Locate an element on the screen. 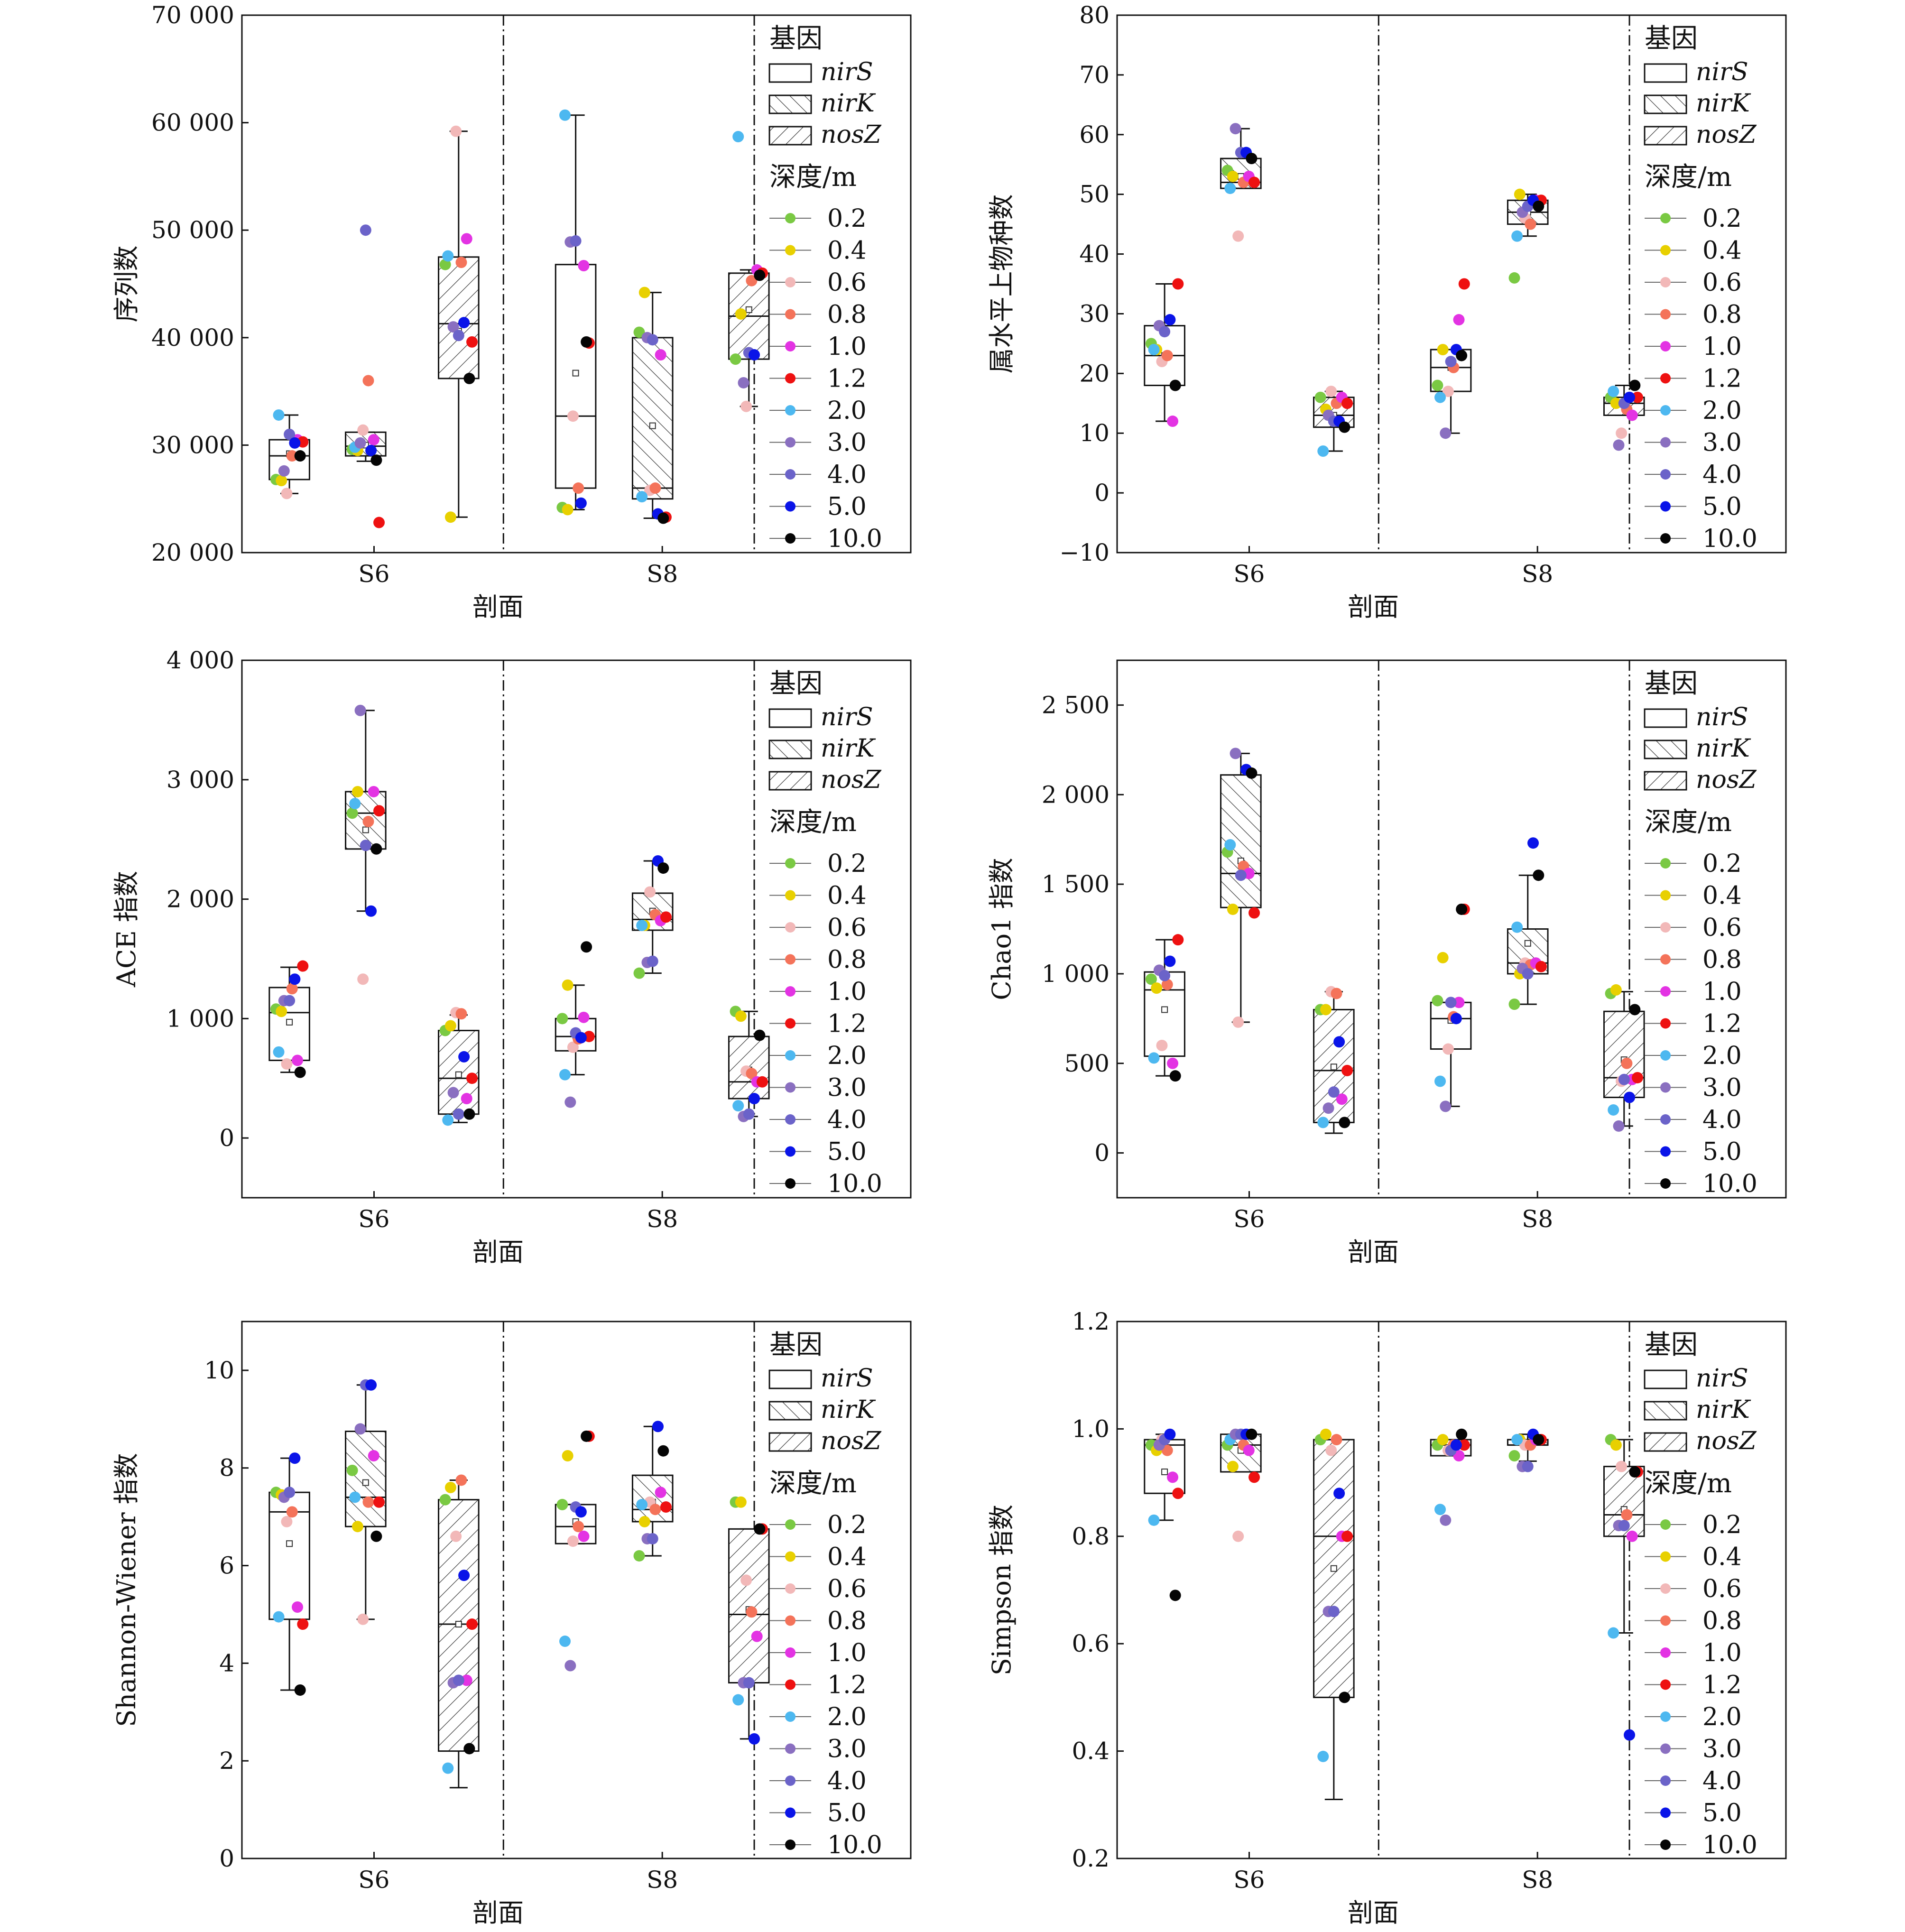 Image resolution: width=1905 pixels, height=1932 pixels. legend-depth-2.0: 2.0 is located at coordinates (847, 1056).